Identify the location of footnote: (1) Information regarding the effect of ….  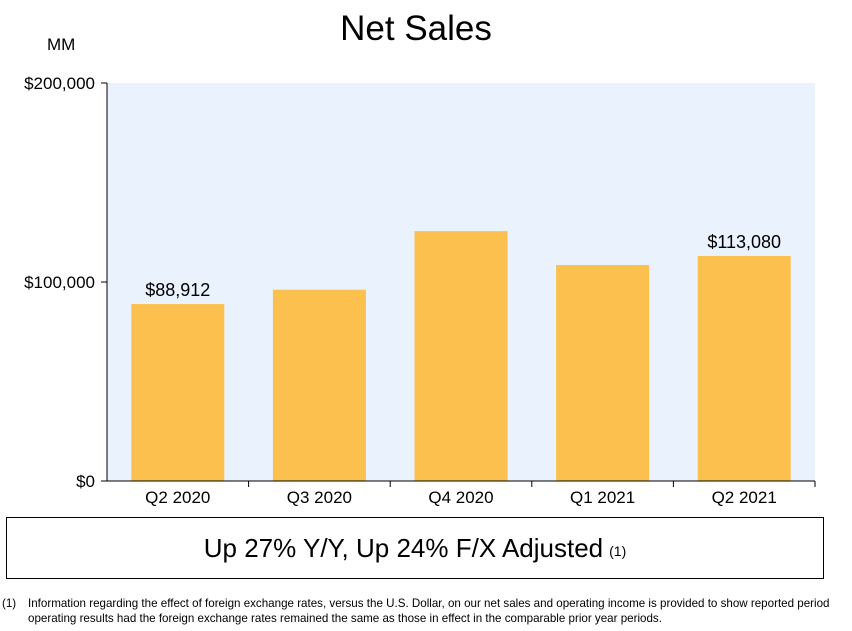
(426, 611).